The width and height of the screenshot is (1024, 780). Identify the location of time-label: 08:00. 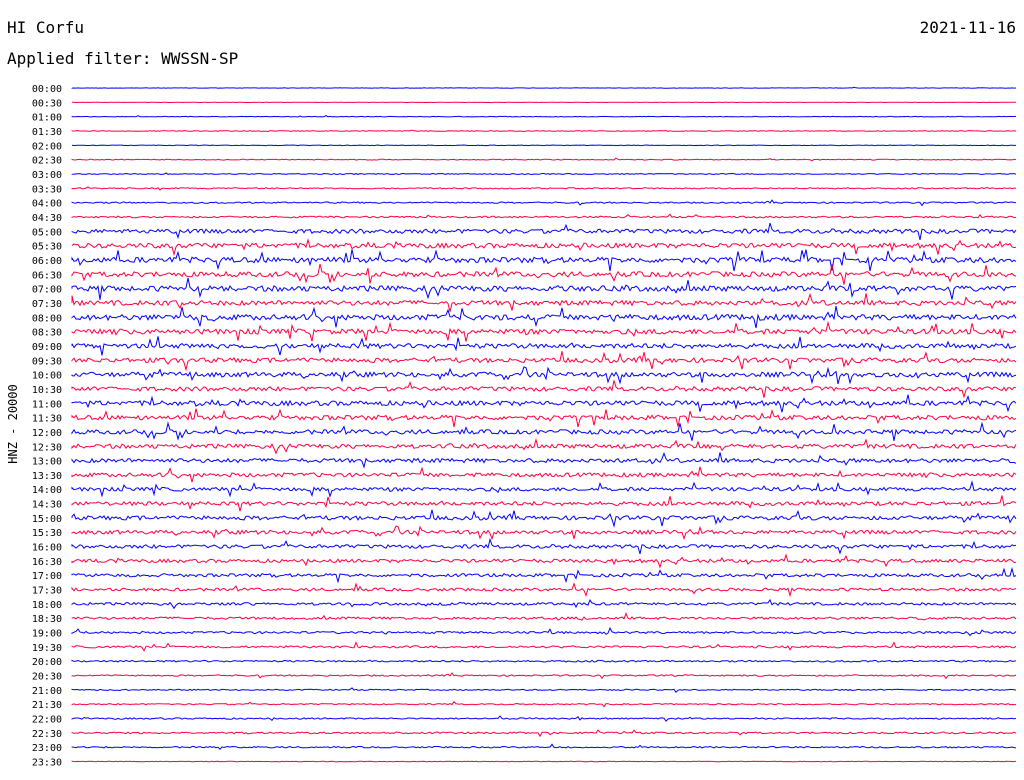
(47, 318).